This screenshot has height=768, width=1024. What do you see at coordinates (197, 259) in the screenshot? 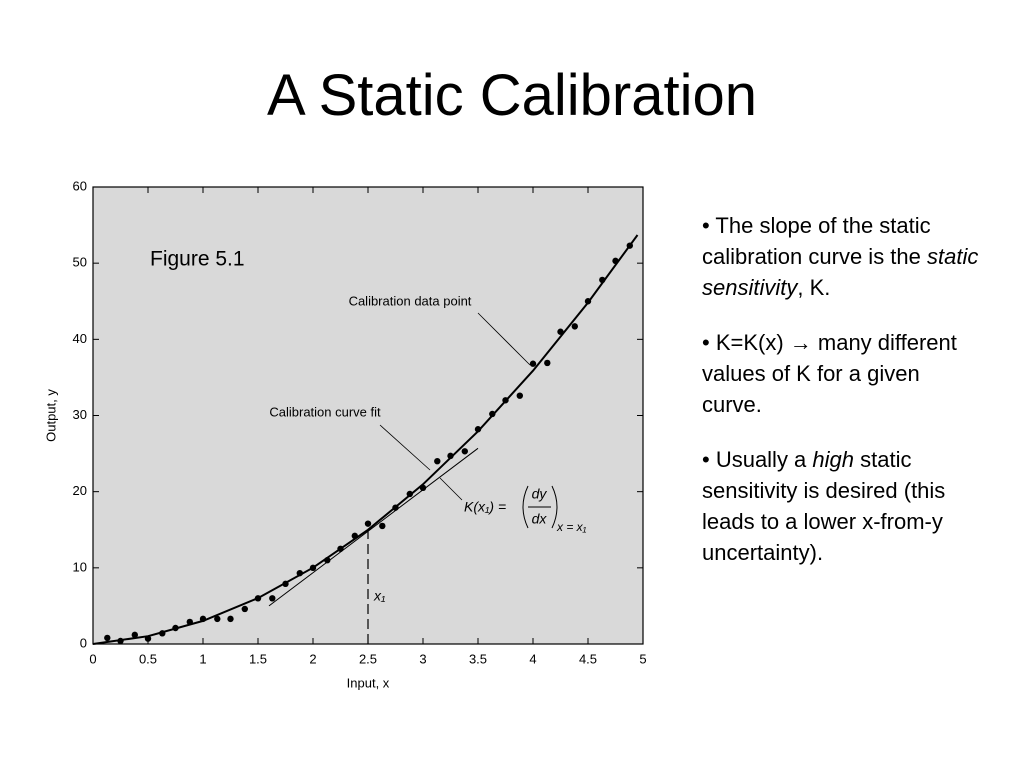
I see `figure-label: Figure 5.1` at bounding box center [197, 259].